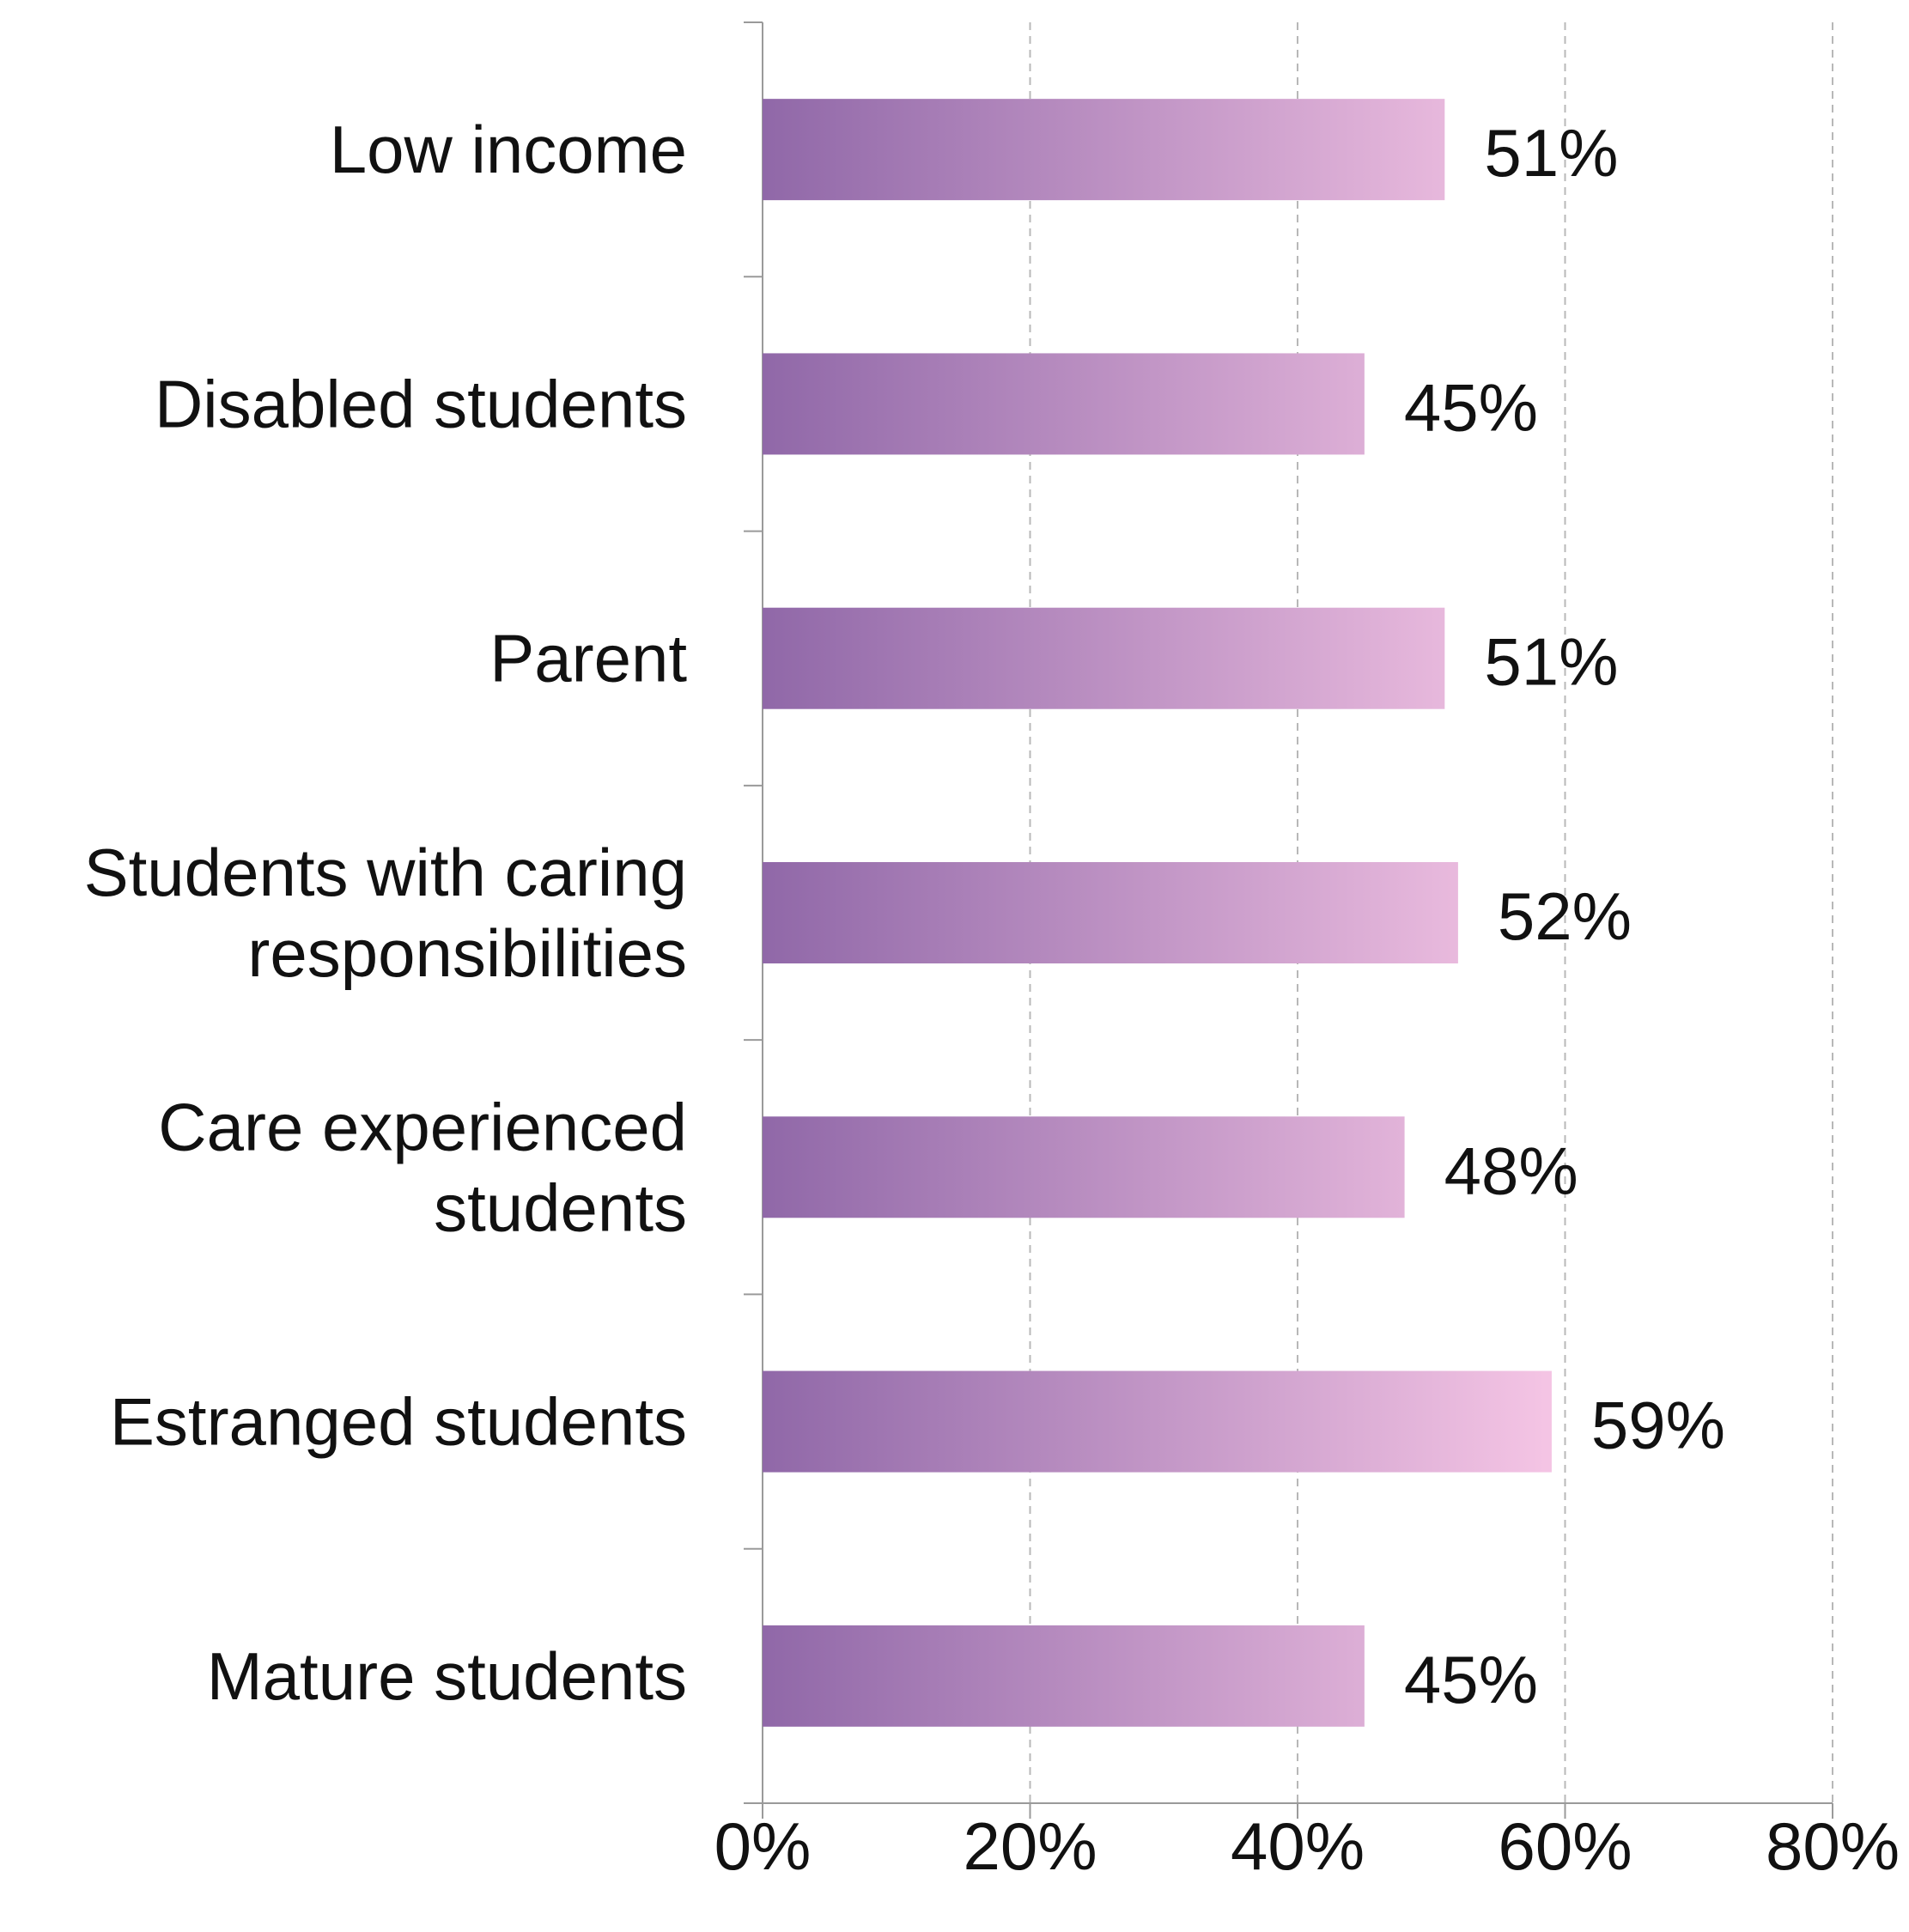 The width and height of the screenshot is (1909, 1932). I want to click on category-label: Low income, so click(508, 149).